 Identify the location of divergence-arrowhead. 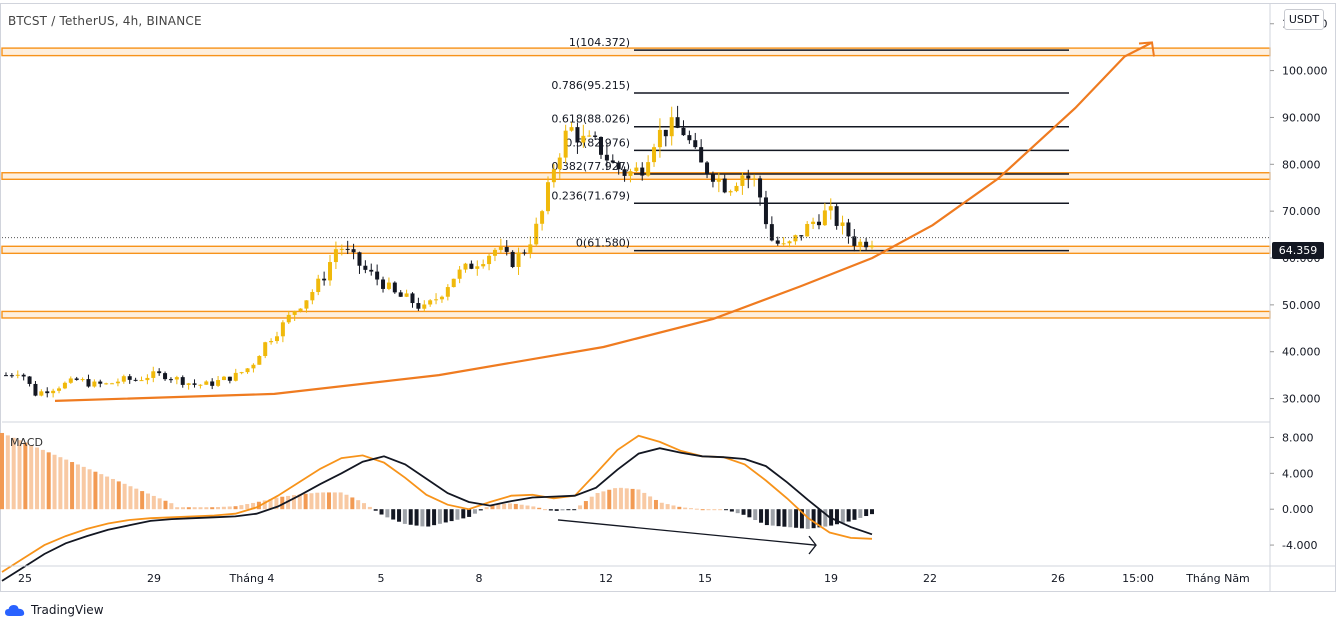
(812, 545).